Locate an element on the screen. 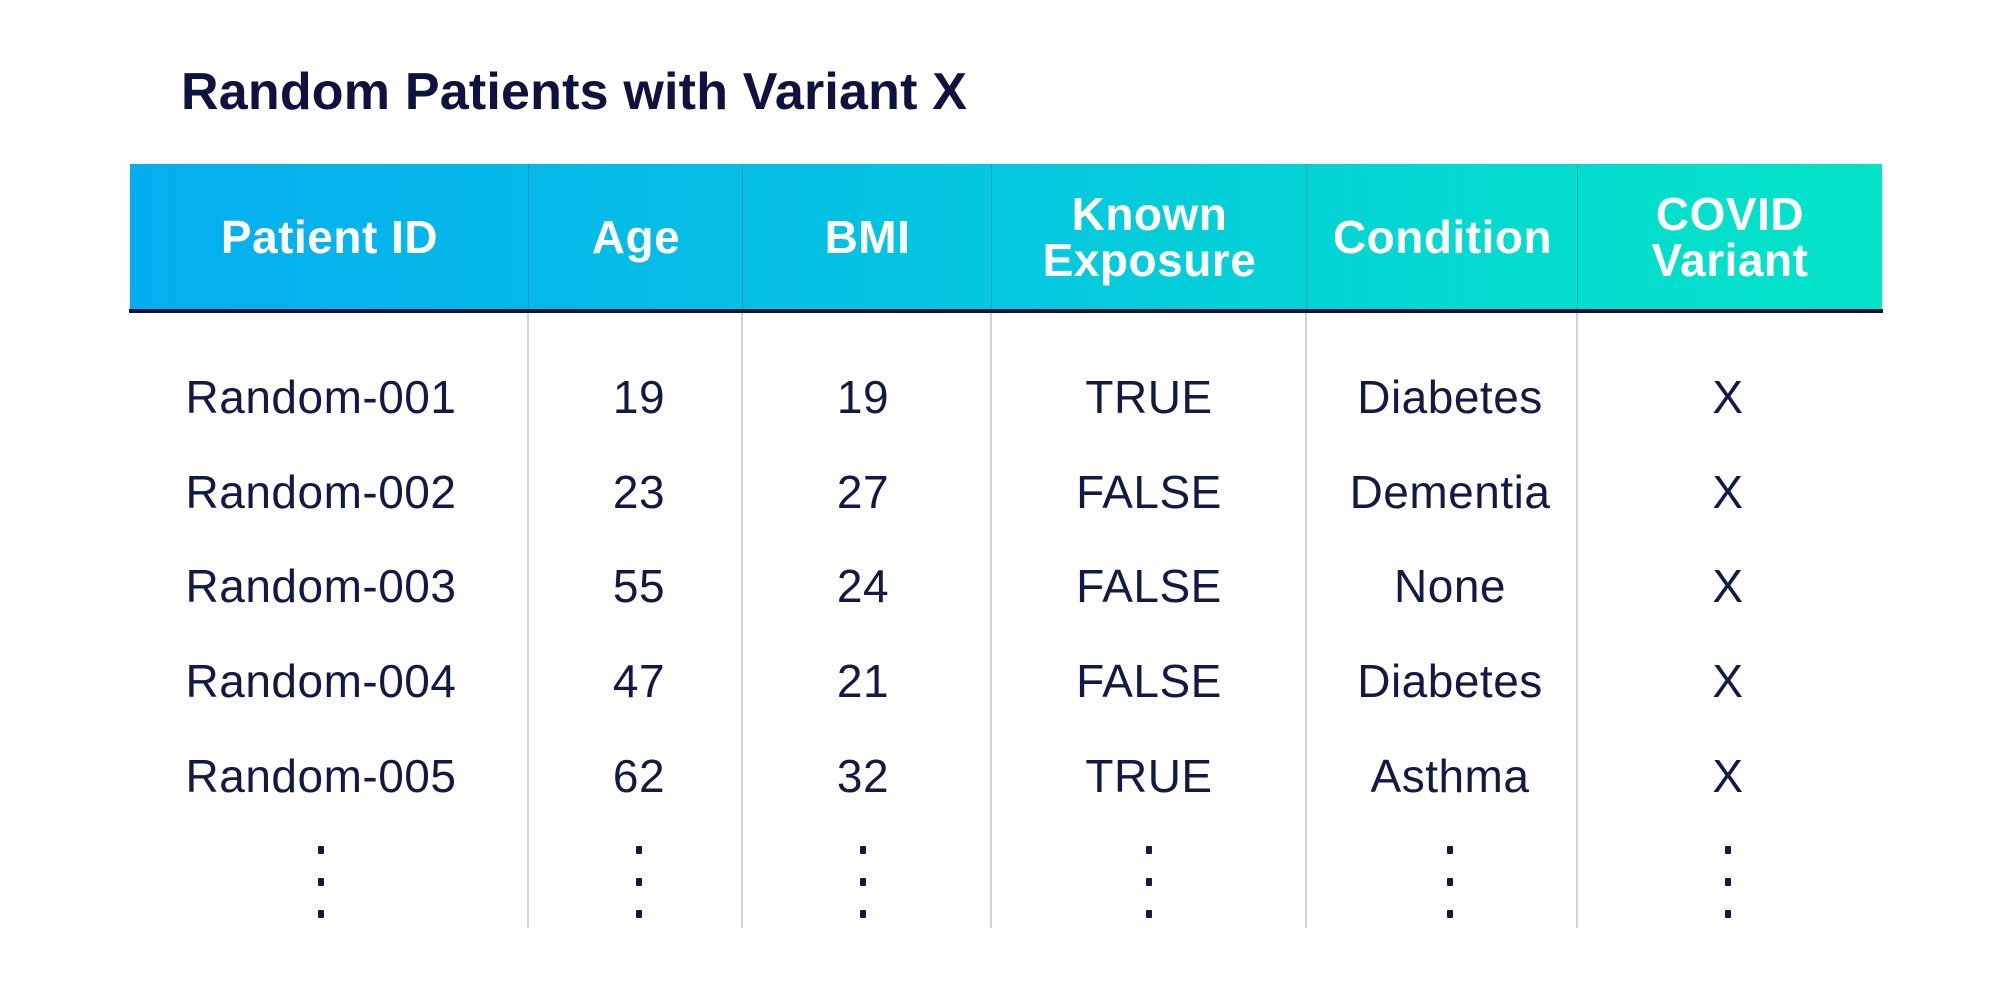 This screenshot has height=1000, width=2000. cell-age: 19 is located at coordinates (639, 397).